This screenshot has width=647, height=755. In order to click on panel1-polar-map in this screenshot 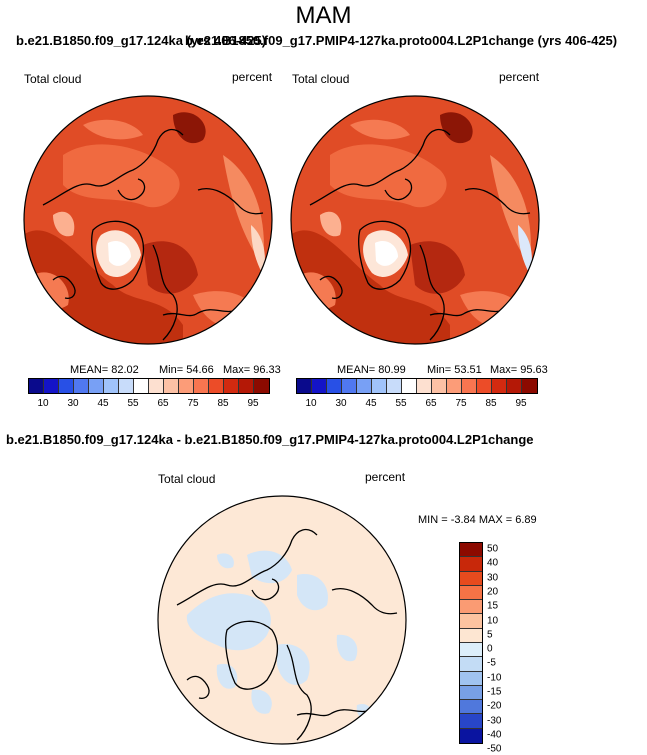, I will do `click(148, 220)`.